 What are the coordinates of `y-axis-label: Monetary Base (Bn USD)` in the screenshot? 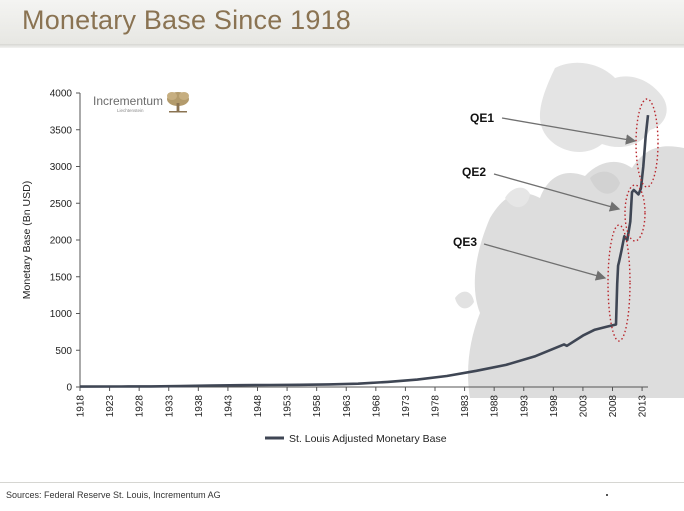 It's located at (27, 240).